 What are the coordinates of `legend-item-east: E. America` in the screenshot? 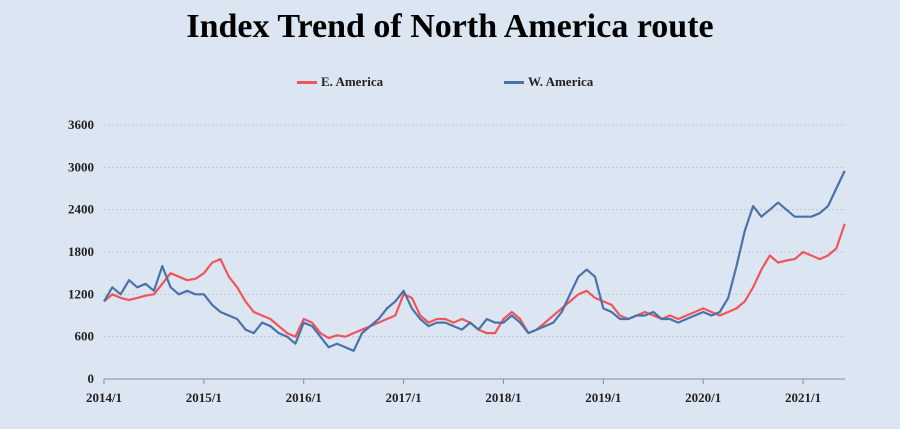 It's located at (340, 82).